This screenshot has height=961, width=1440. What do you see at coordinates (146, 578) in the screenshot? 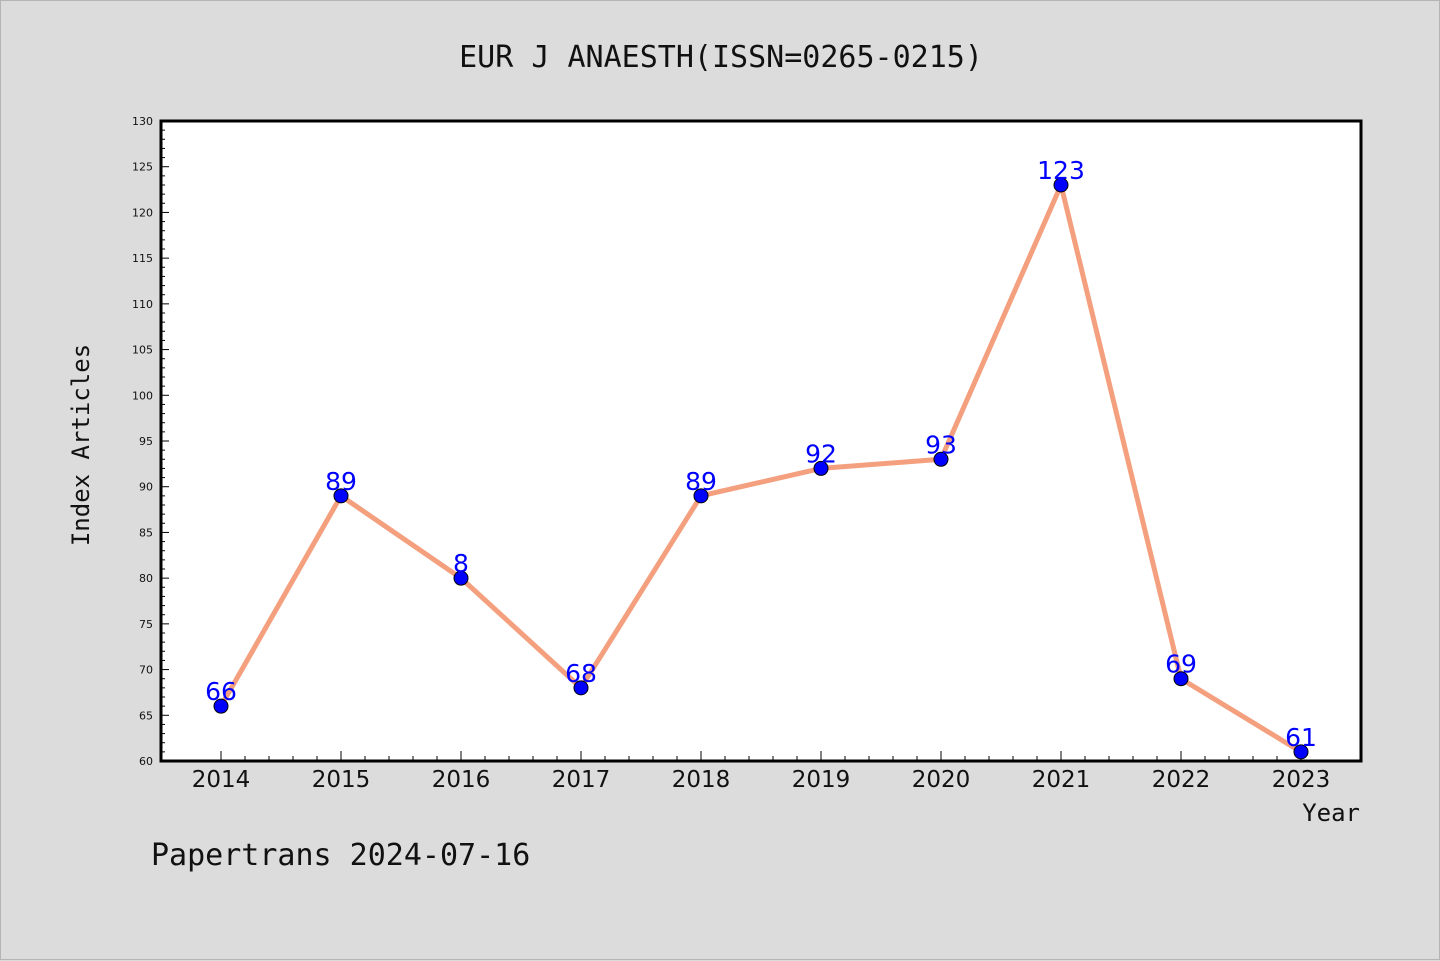
I see `y-tick-label: 80` at bounding box center [146, 578].